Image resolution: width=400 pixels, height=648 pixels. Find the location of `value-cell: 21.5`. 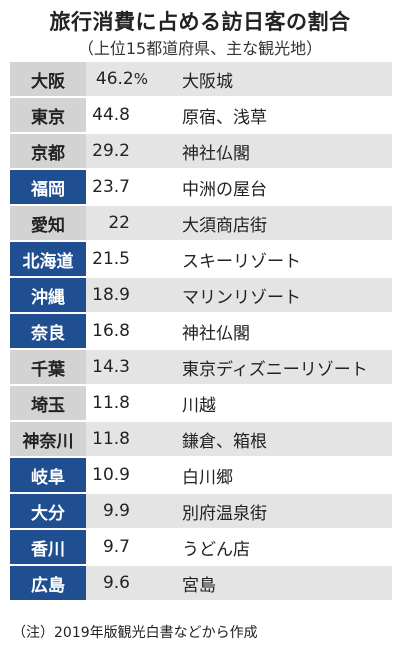

value-cell: 21.5 is located at coordinates (127, 260).